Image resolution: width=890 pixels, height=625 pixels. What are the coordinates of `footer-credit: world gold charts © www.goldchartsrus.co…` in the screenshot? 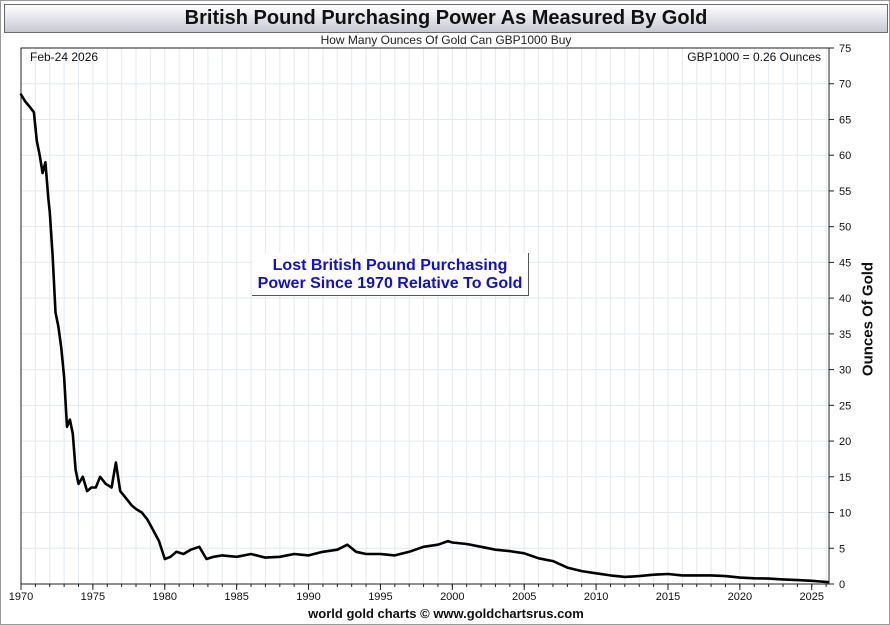 It's located at (446, 613).